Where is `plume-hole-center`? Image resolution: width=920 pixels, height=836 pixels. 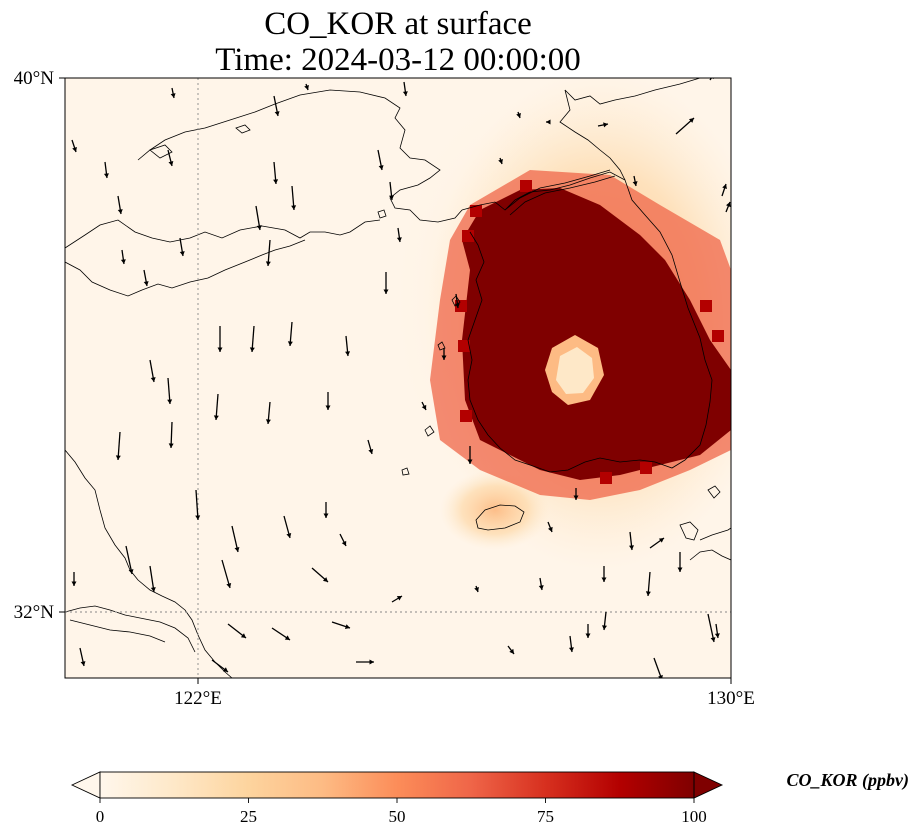 plume-hole-center is located at coordinates (575, 370).